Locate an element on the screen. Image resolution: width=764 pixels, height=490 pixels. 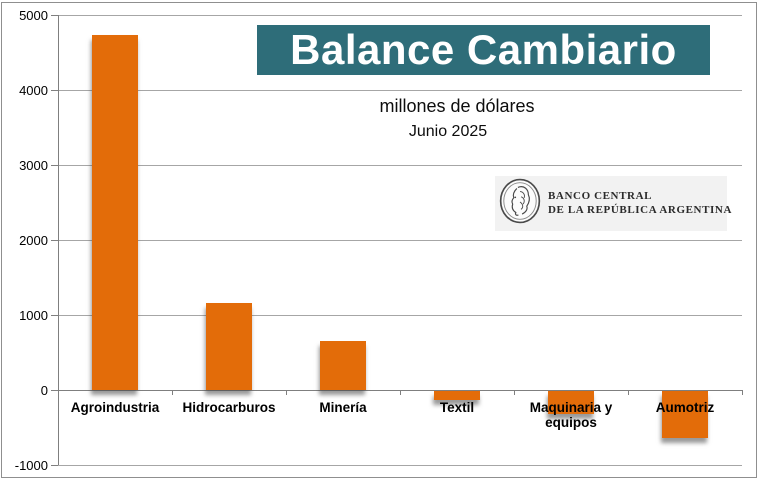
bcra-coin-icon is located at coordinates (520, 203).